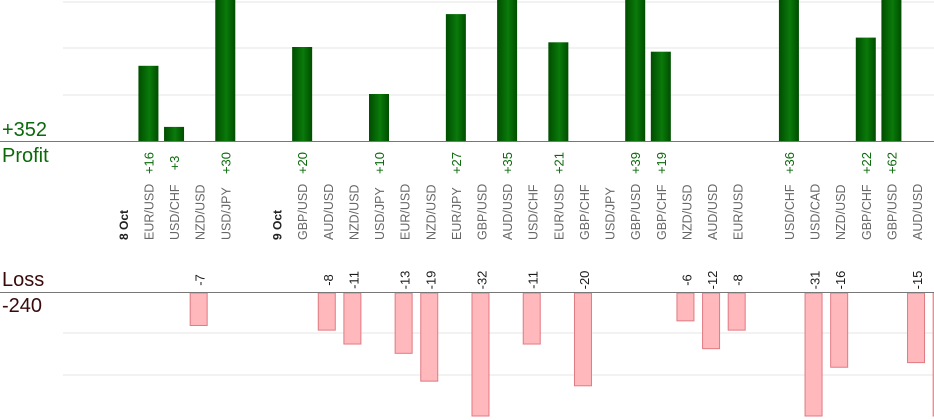  I want to click on loss-heading: Loss, so click(23, 280).